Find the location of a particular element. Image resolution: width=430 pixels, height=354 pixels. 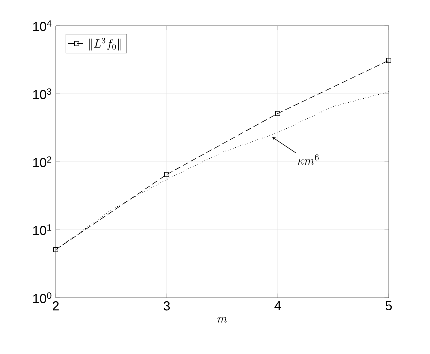

x-tick-label: 4 is located at coordinates (278, 306).